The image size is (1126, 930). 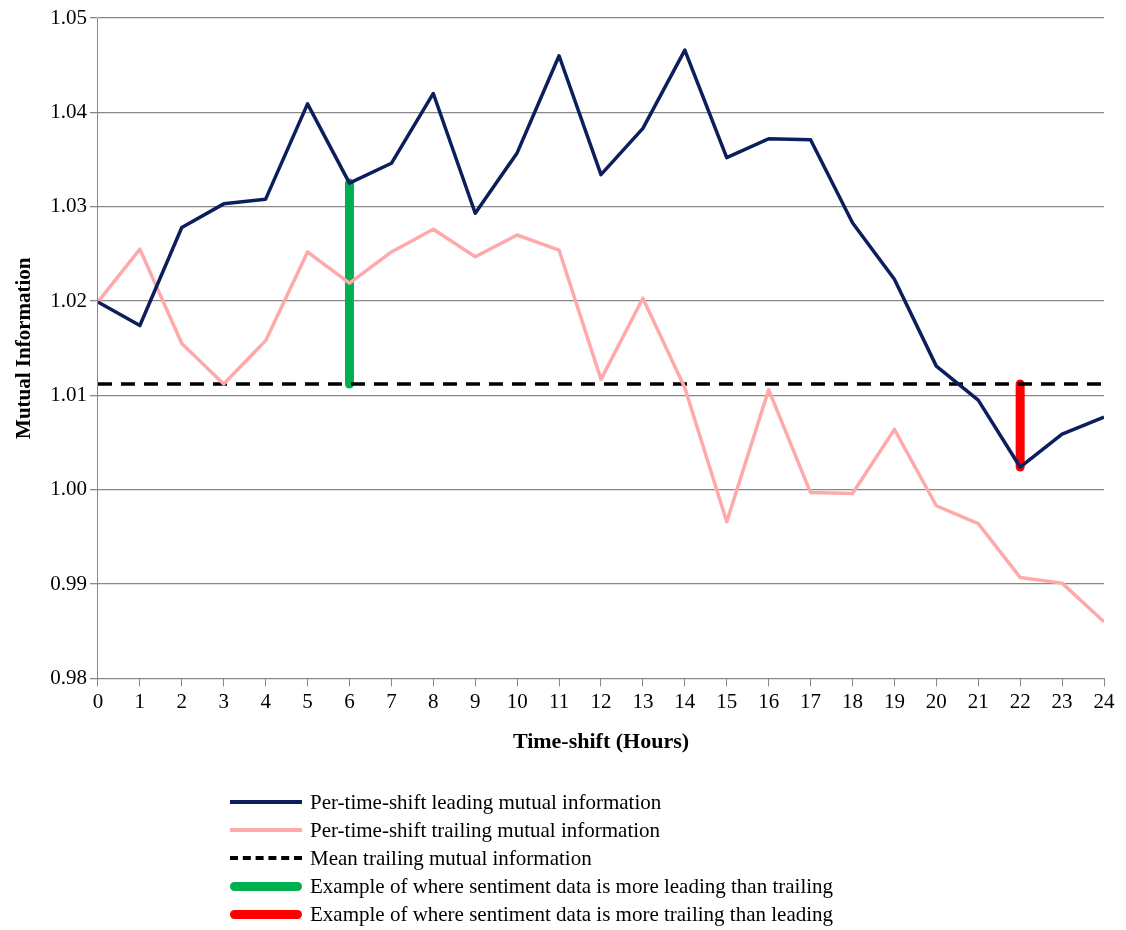 What do you see at coordinates (68, 488) in the screenshot?
I see `y-tick-label: 1.00` at bounding box center [68, 488].